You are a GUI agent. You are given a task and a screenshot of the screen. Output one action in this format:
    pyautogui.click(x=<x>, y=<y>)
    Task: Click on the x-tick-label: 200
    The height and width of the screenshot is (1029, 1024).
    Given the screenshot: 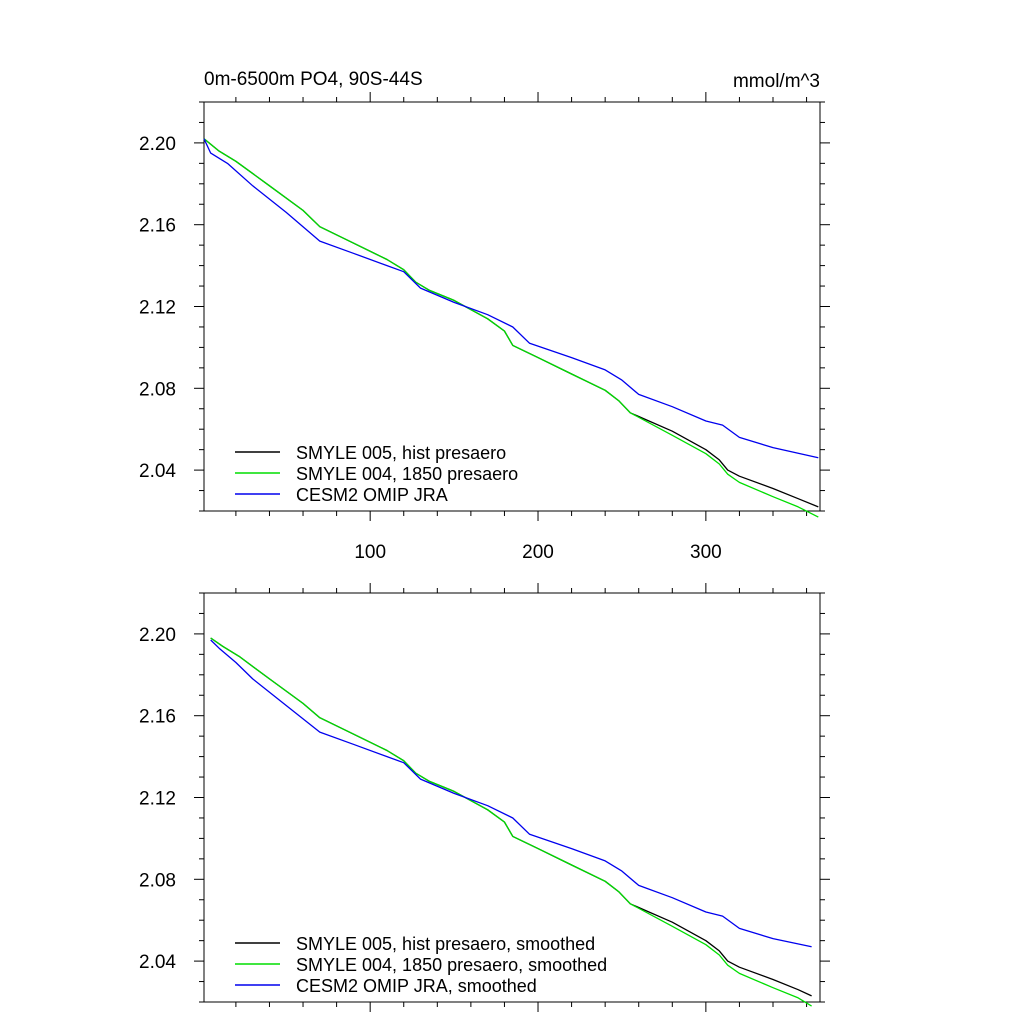 What is the action you would take?
    pyautogui.click(x=538, y=552)
    